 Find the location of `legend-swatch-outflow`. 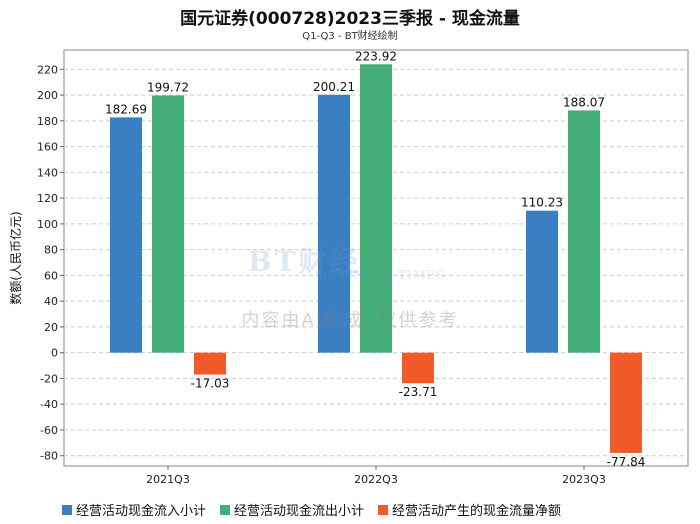

legend-swatch-outflow is located at coordinates (225, 509).